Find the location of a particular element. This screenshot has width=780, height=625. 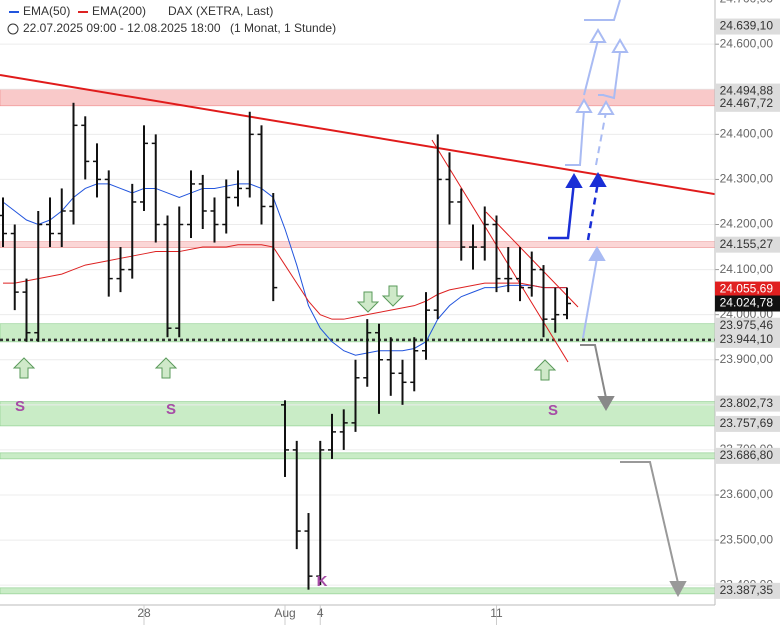

y-tick-label: 24.200,00 is located at coordinates (747, 224).